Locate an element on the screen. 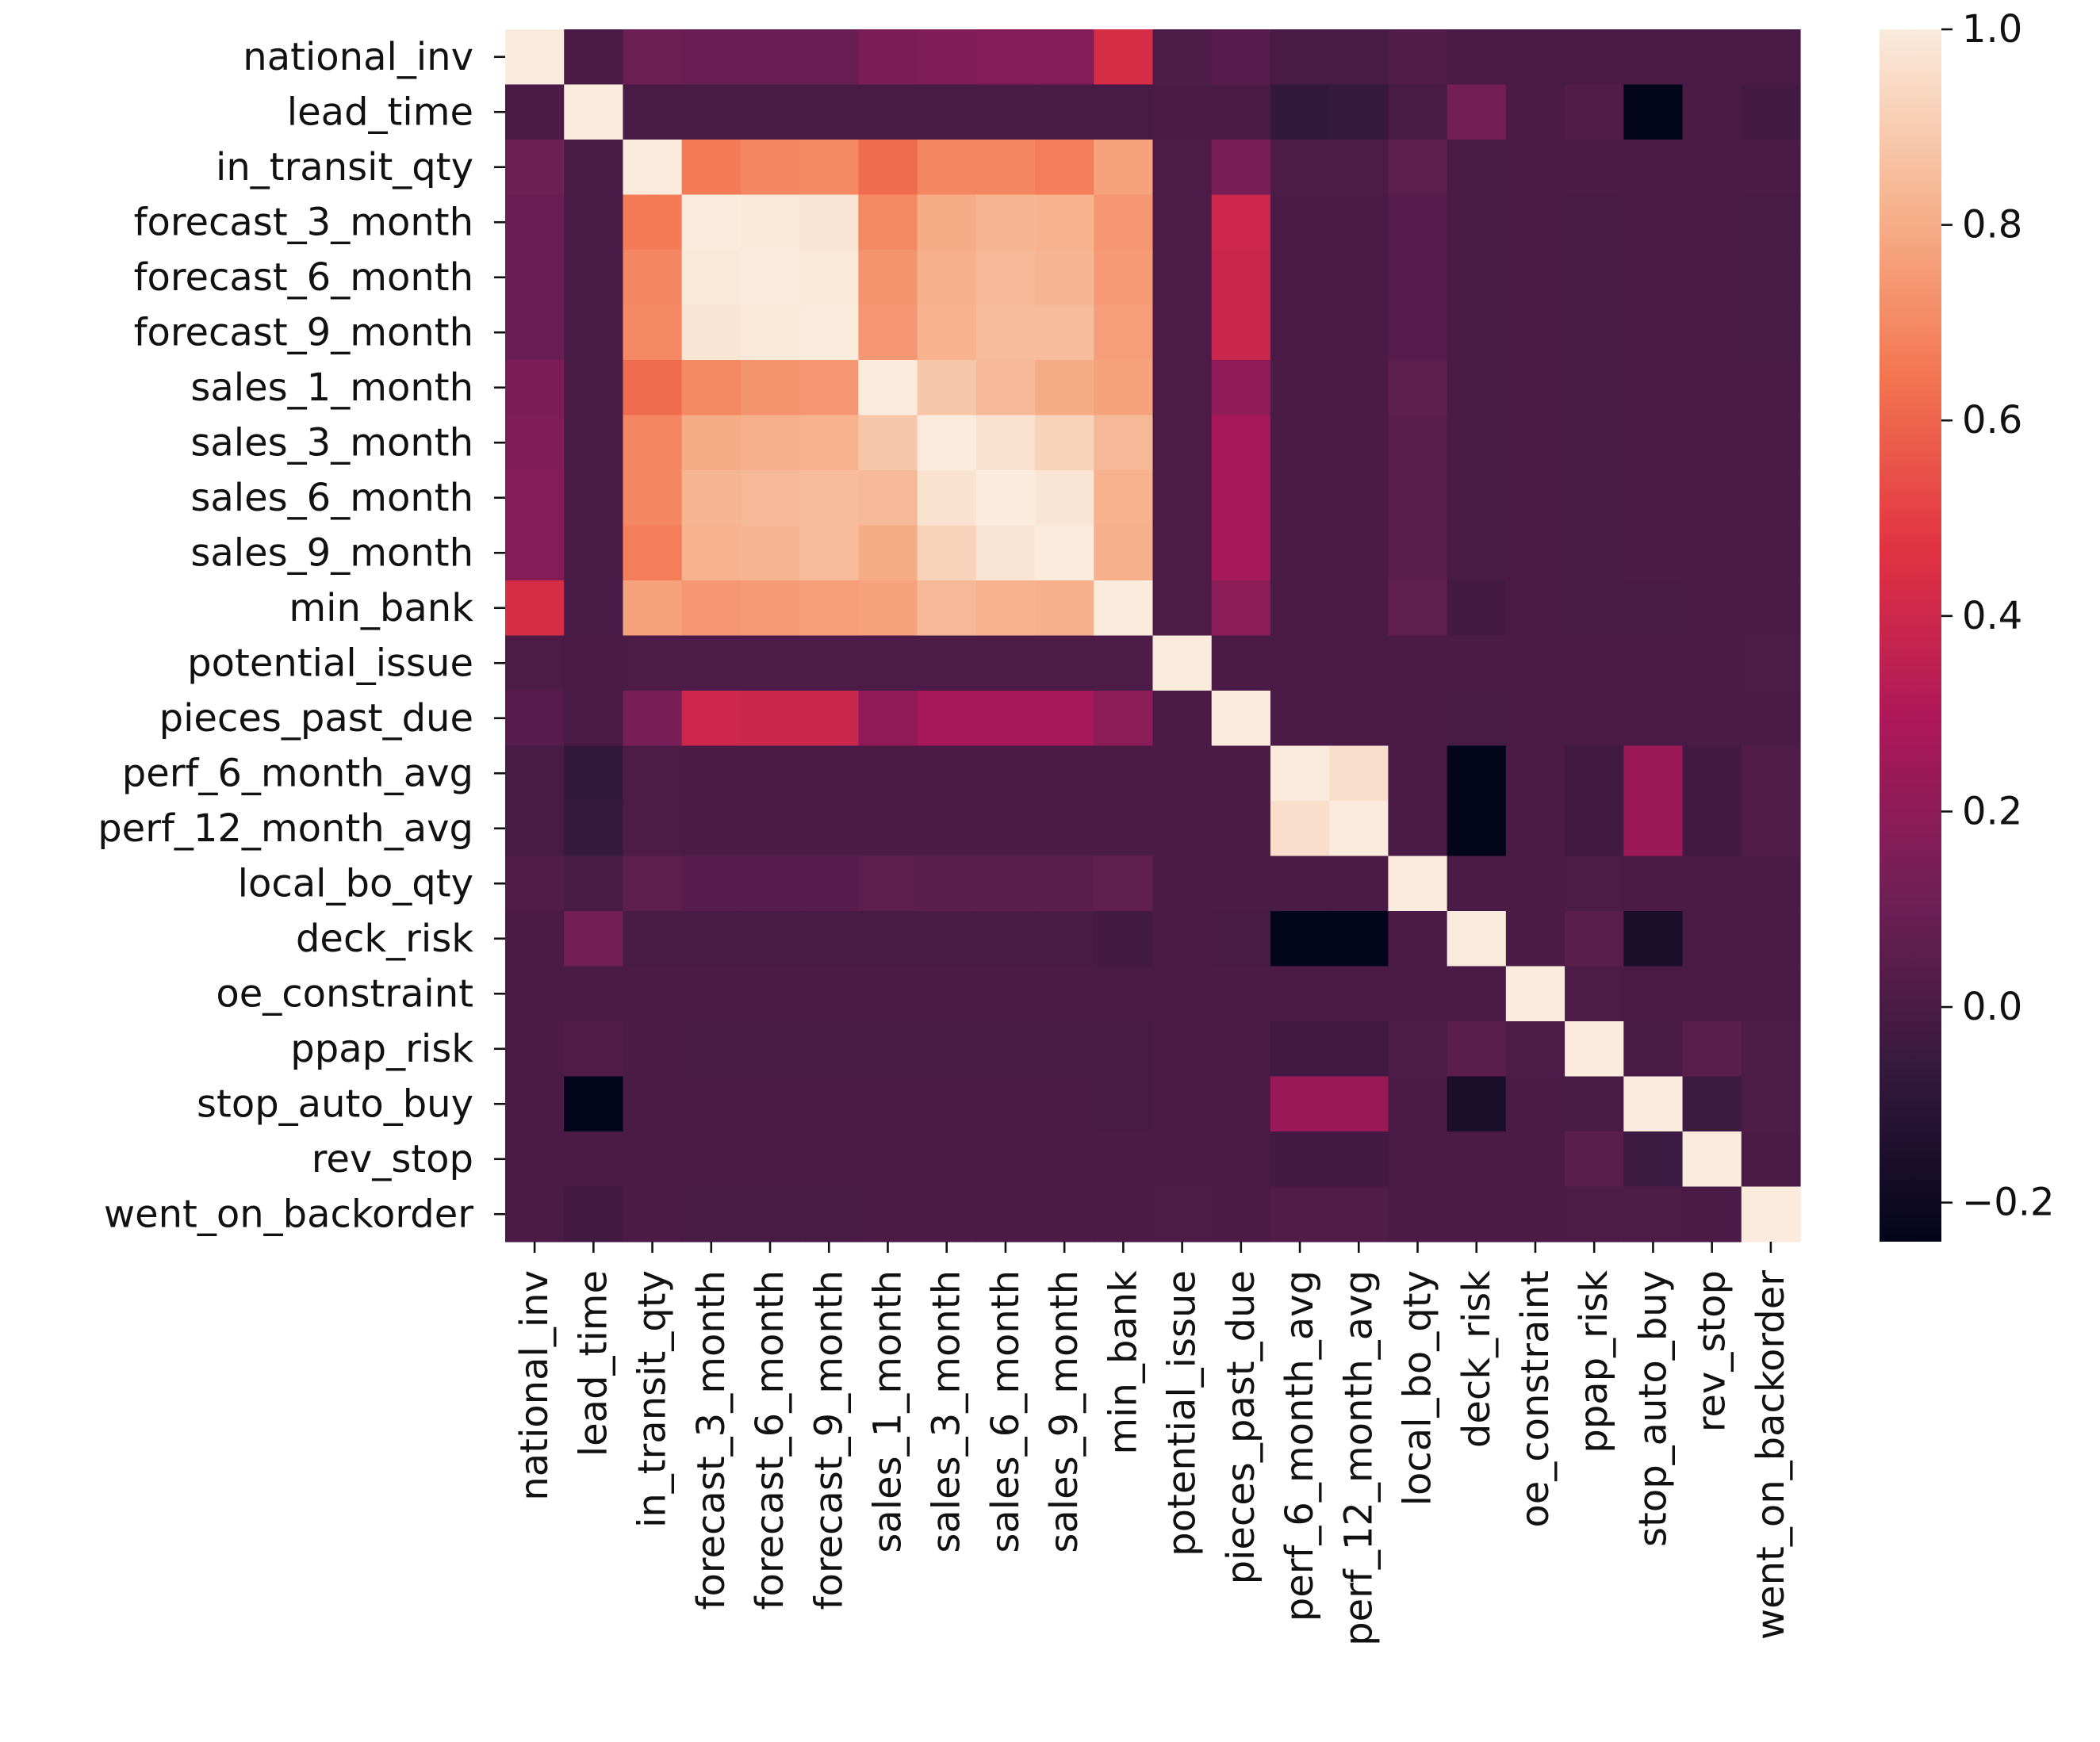 The height and width of the screenshot is (1742, 2100). y-tick-label: lead_time is located at coordinates (380, 112).